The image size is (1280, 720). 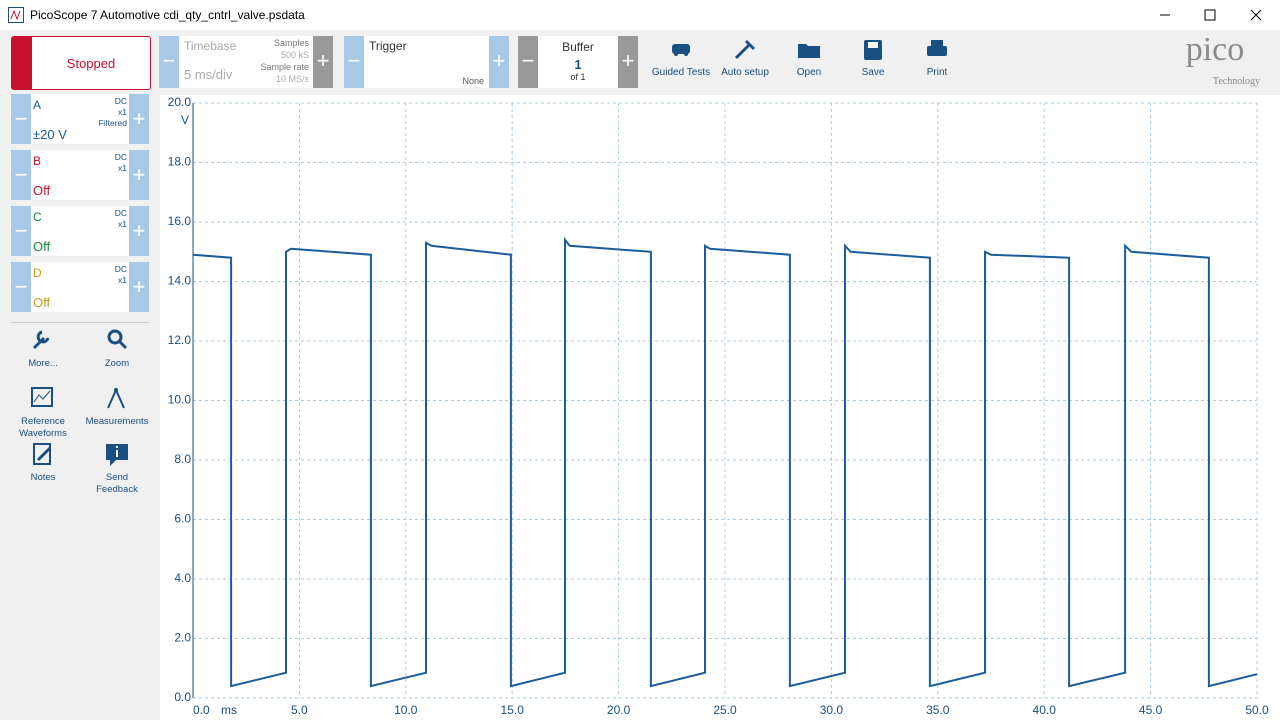 What do you see at coordinates (619, 710) in the screenshot?
I see `x-tick-label: 20.0` at bounding box center [619, 710].